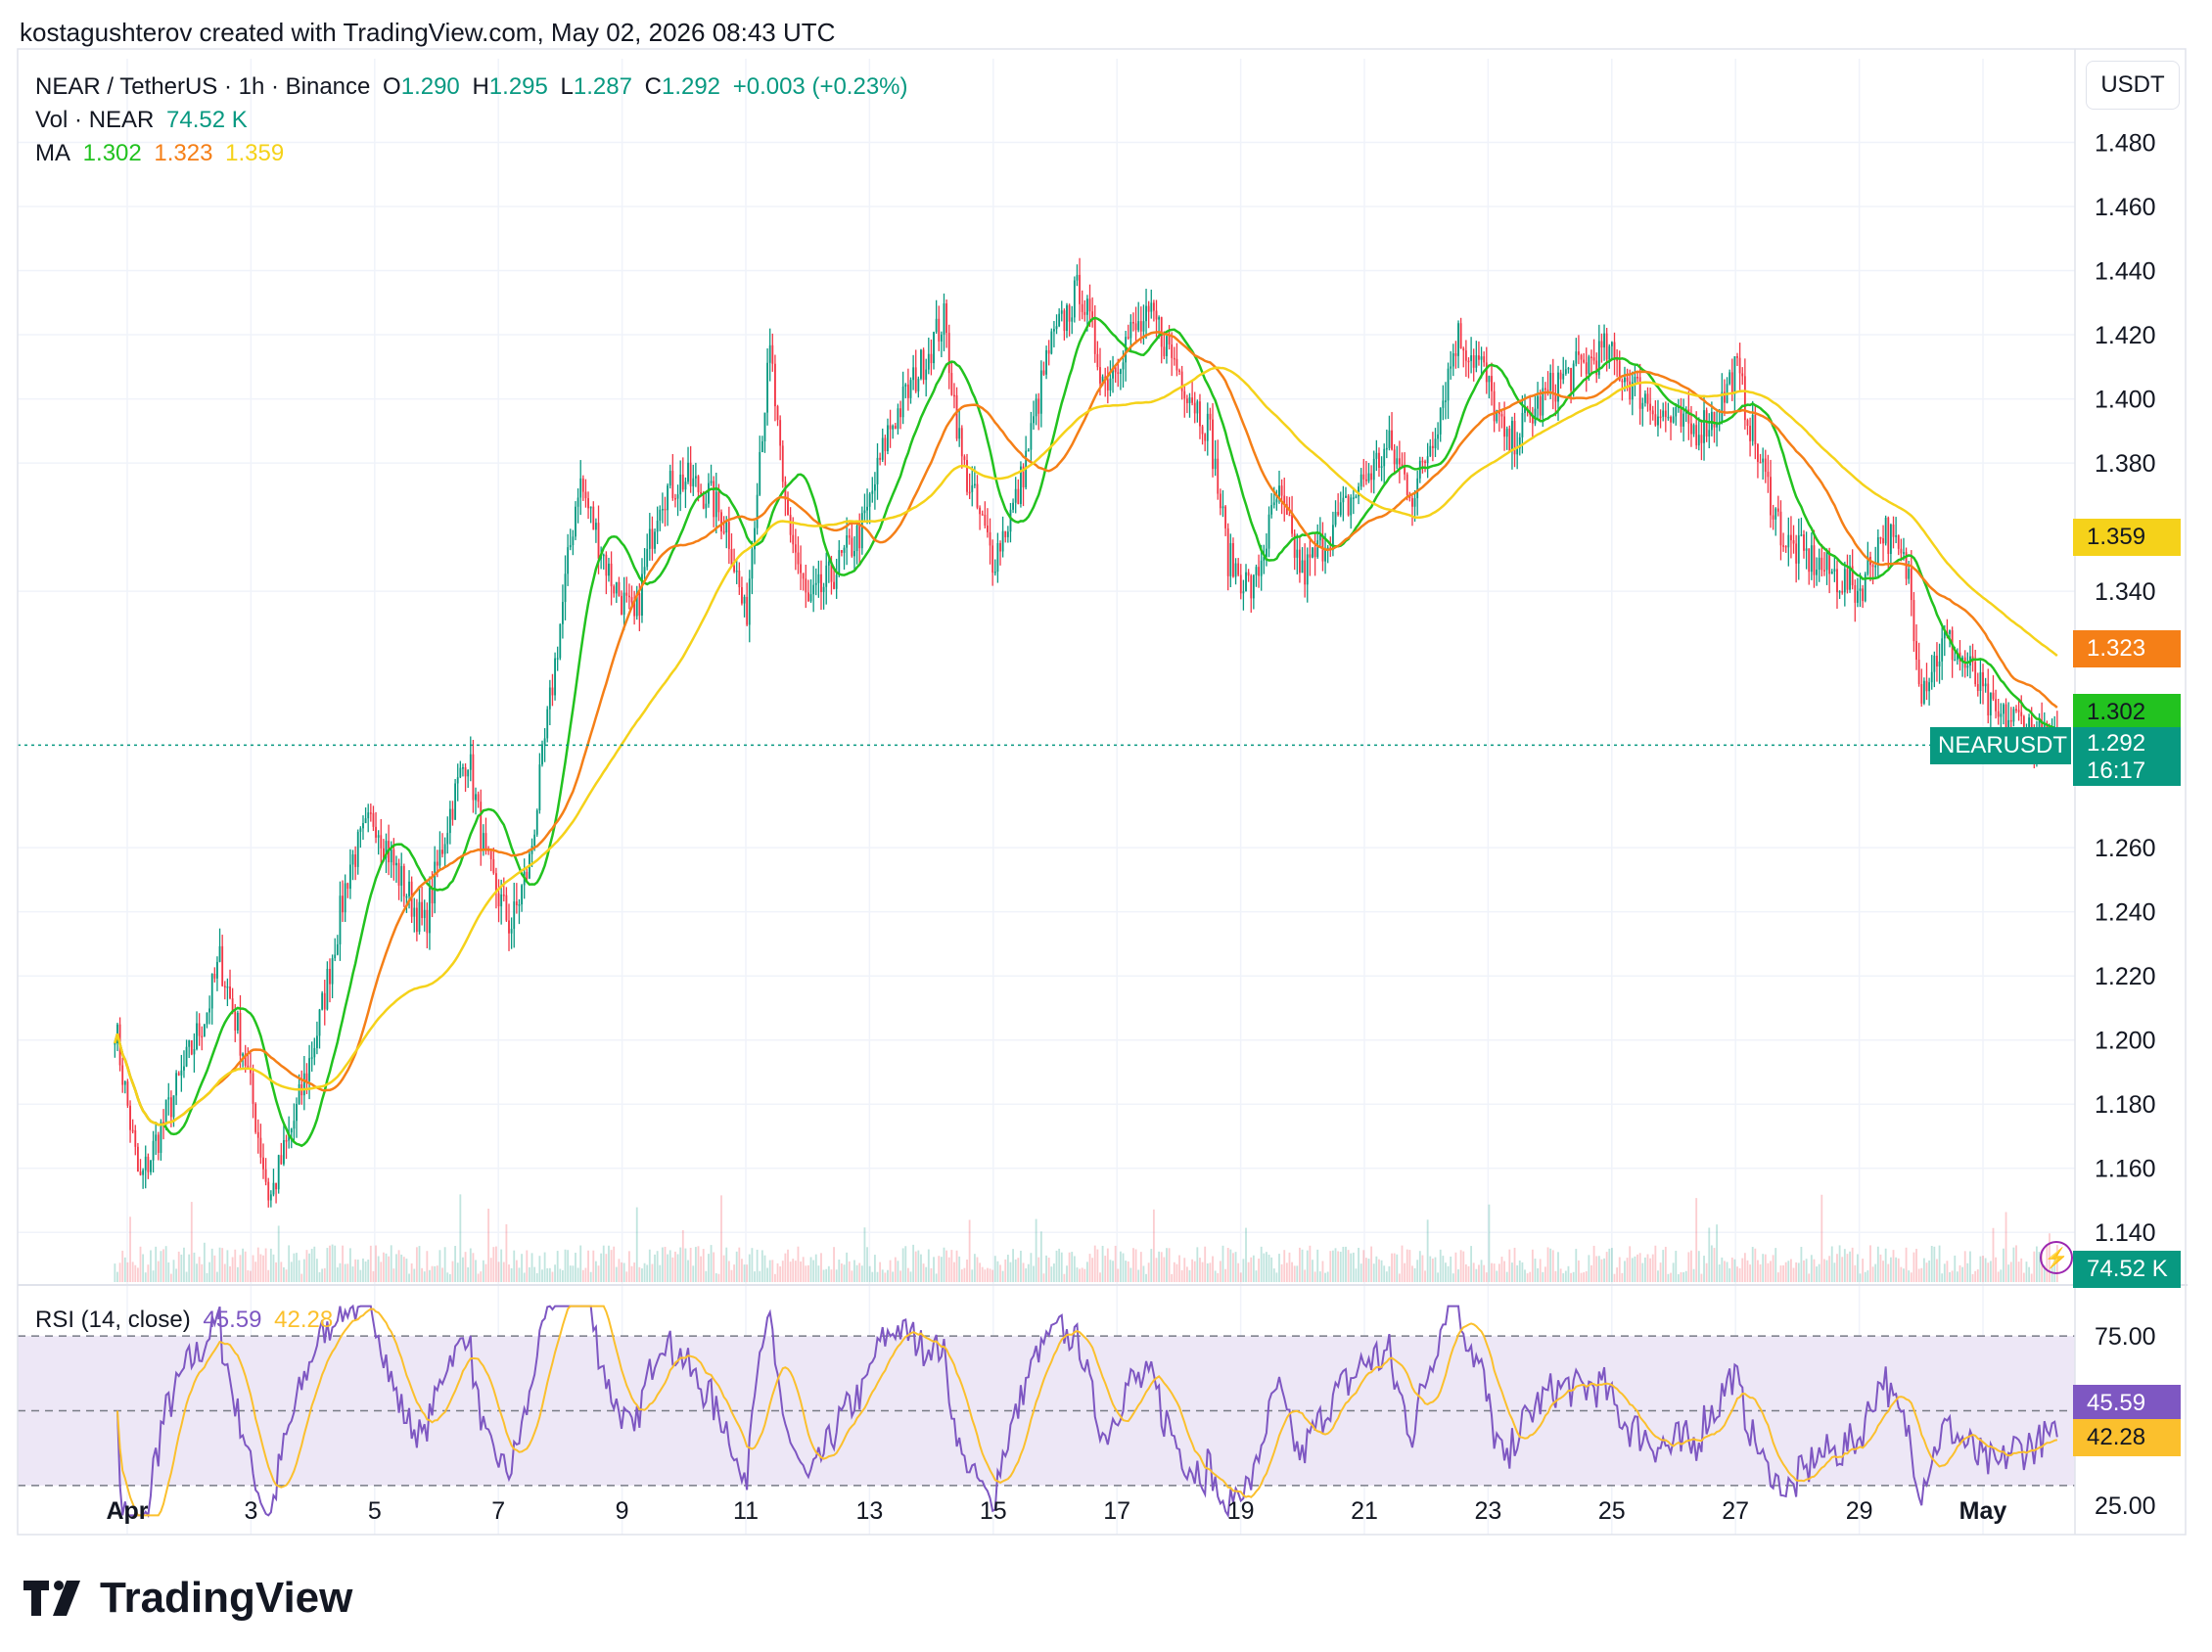 The height and width of the screenshot is (1652, 2212). I want to click on ma-label: MA, so click(52, 153).